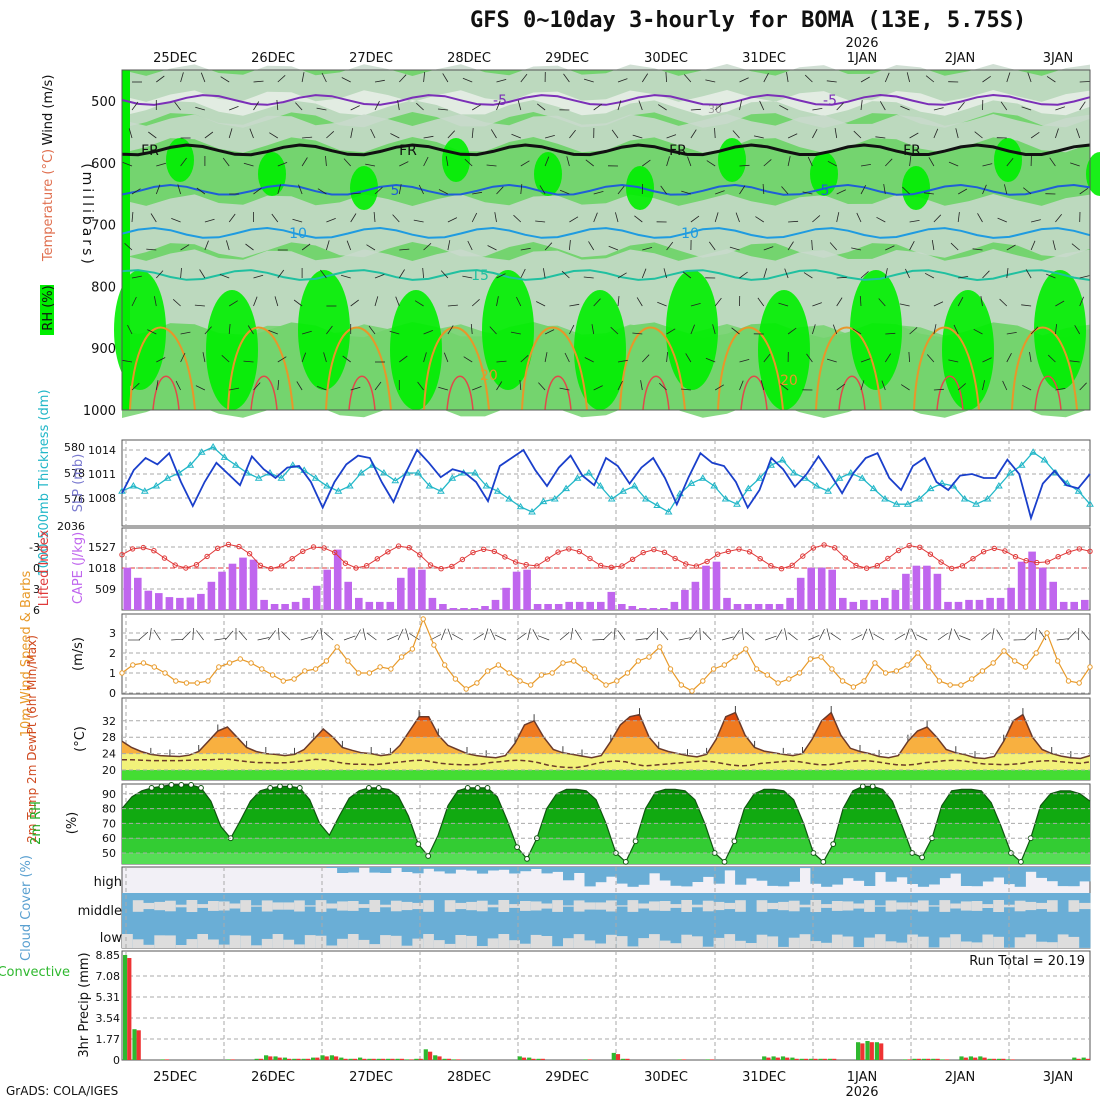 The image size is (1100, 1100). What do you see at coordinates (298, 234) in the screenshot?
I see `isotherm-label: 10` at bounding box center [298, 234].